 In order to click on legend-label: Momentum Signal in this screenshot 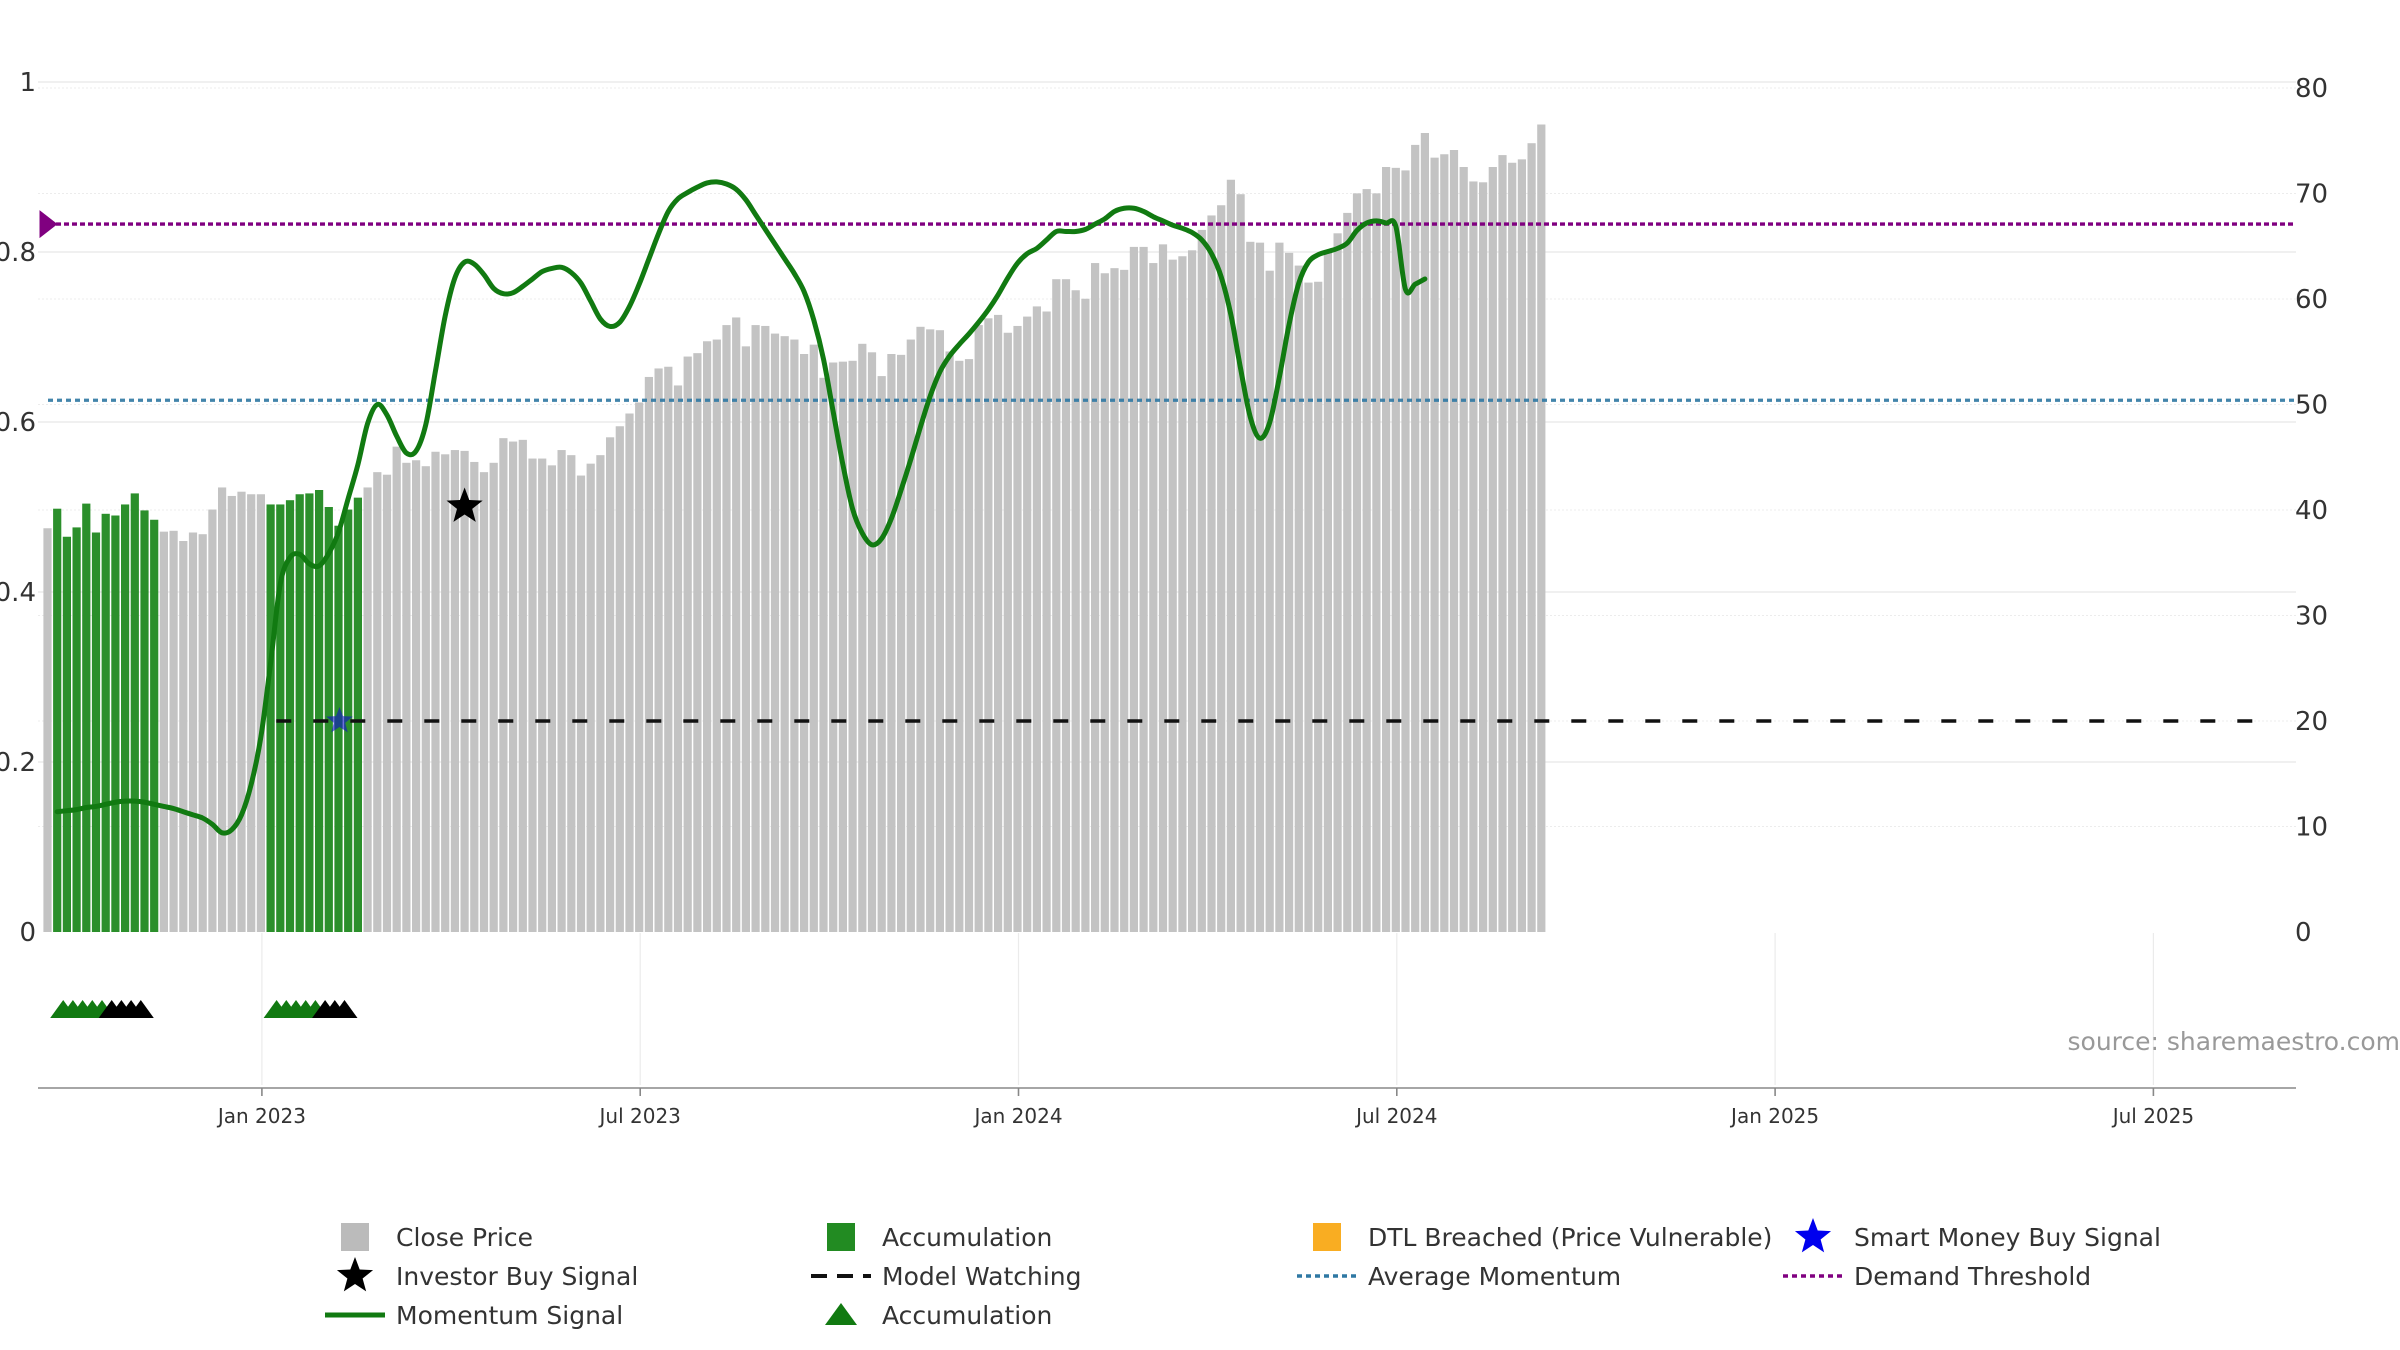, I will do `click(509, 1315)`.